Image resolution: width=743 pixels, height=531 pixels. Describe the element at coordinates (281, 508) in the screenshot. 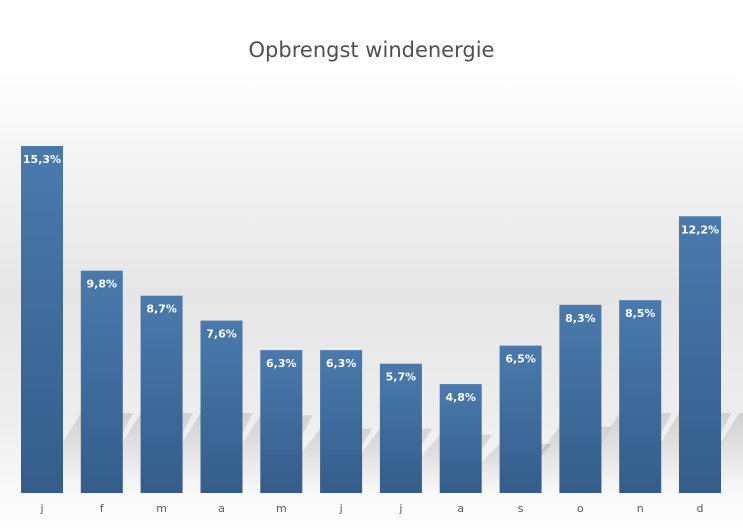

I see `x-tick-label-4: m` at that location.